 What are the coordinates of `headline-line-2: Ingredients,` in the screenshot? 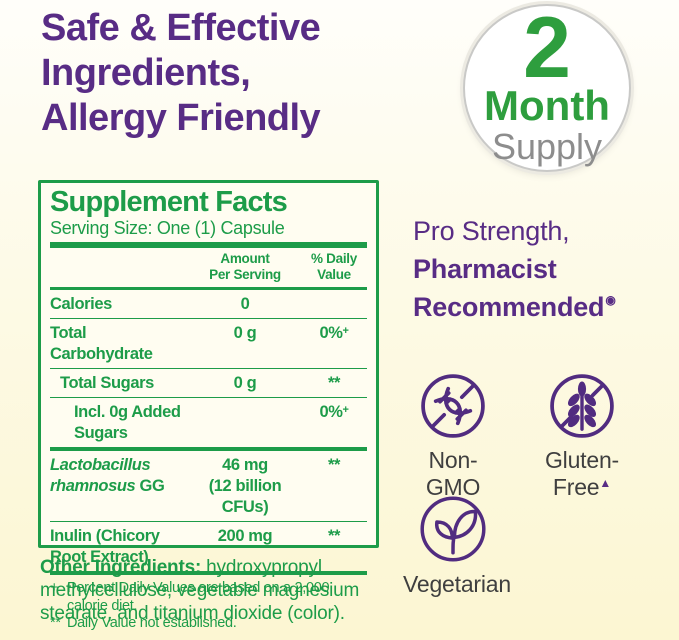 It's located at (146, 73).